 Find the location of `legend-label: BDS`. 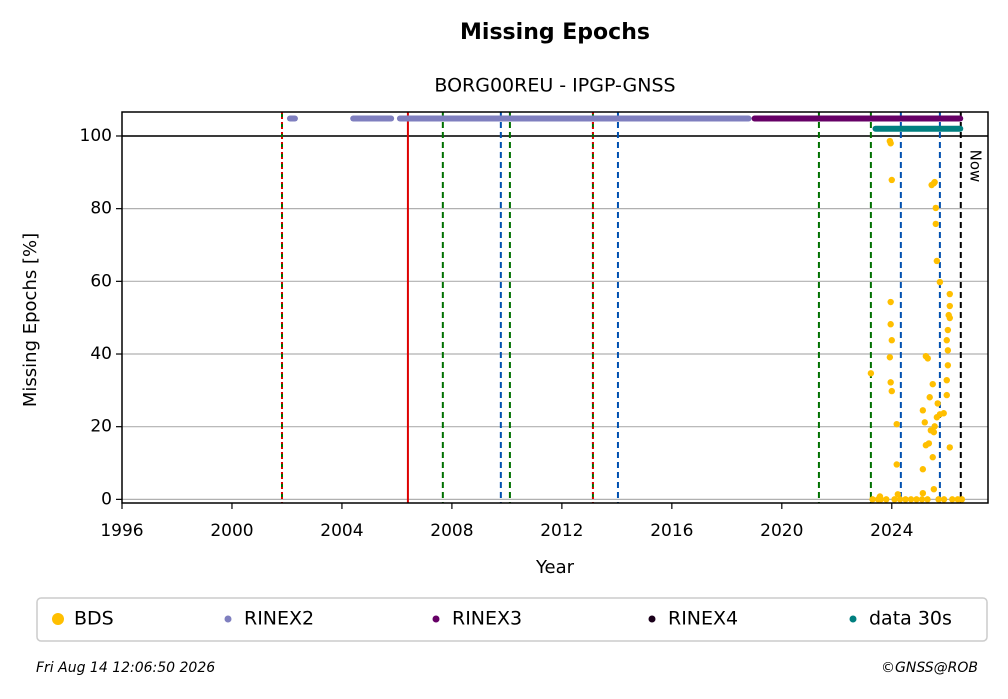

legend-label: BDS is located at coordinates (94, 619).